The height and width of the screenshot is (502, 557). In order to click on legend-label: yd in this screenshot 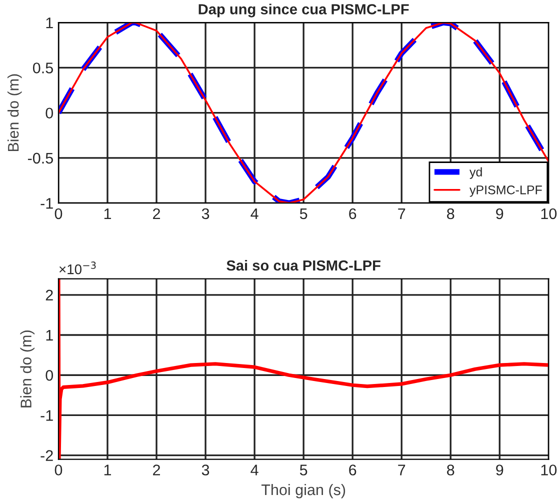, I will do `click(476, 173)`.